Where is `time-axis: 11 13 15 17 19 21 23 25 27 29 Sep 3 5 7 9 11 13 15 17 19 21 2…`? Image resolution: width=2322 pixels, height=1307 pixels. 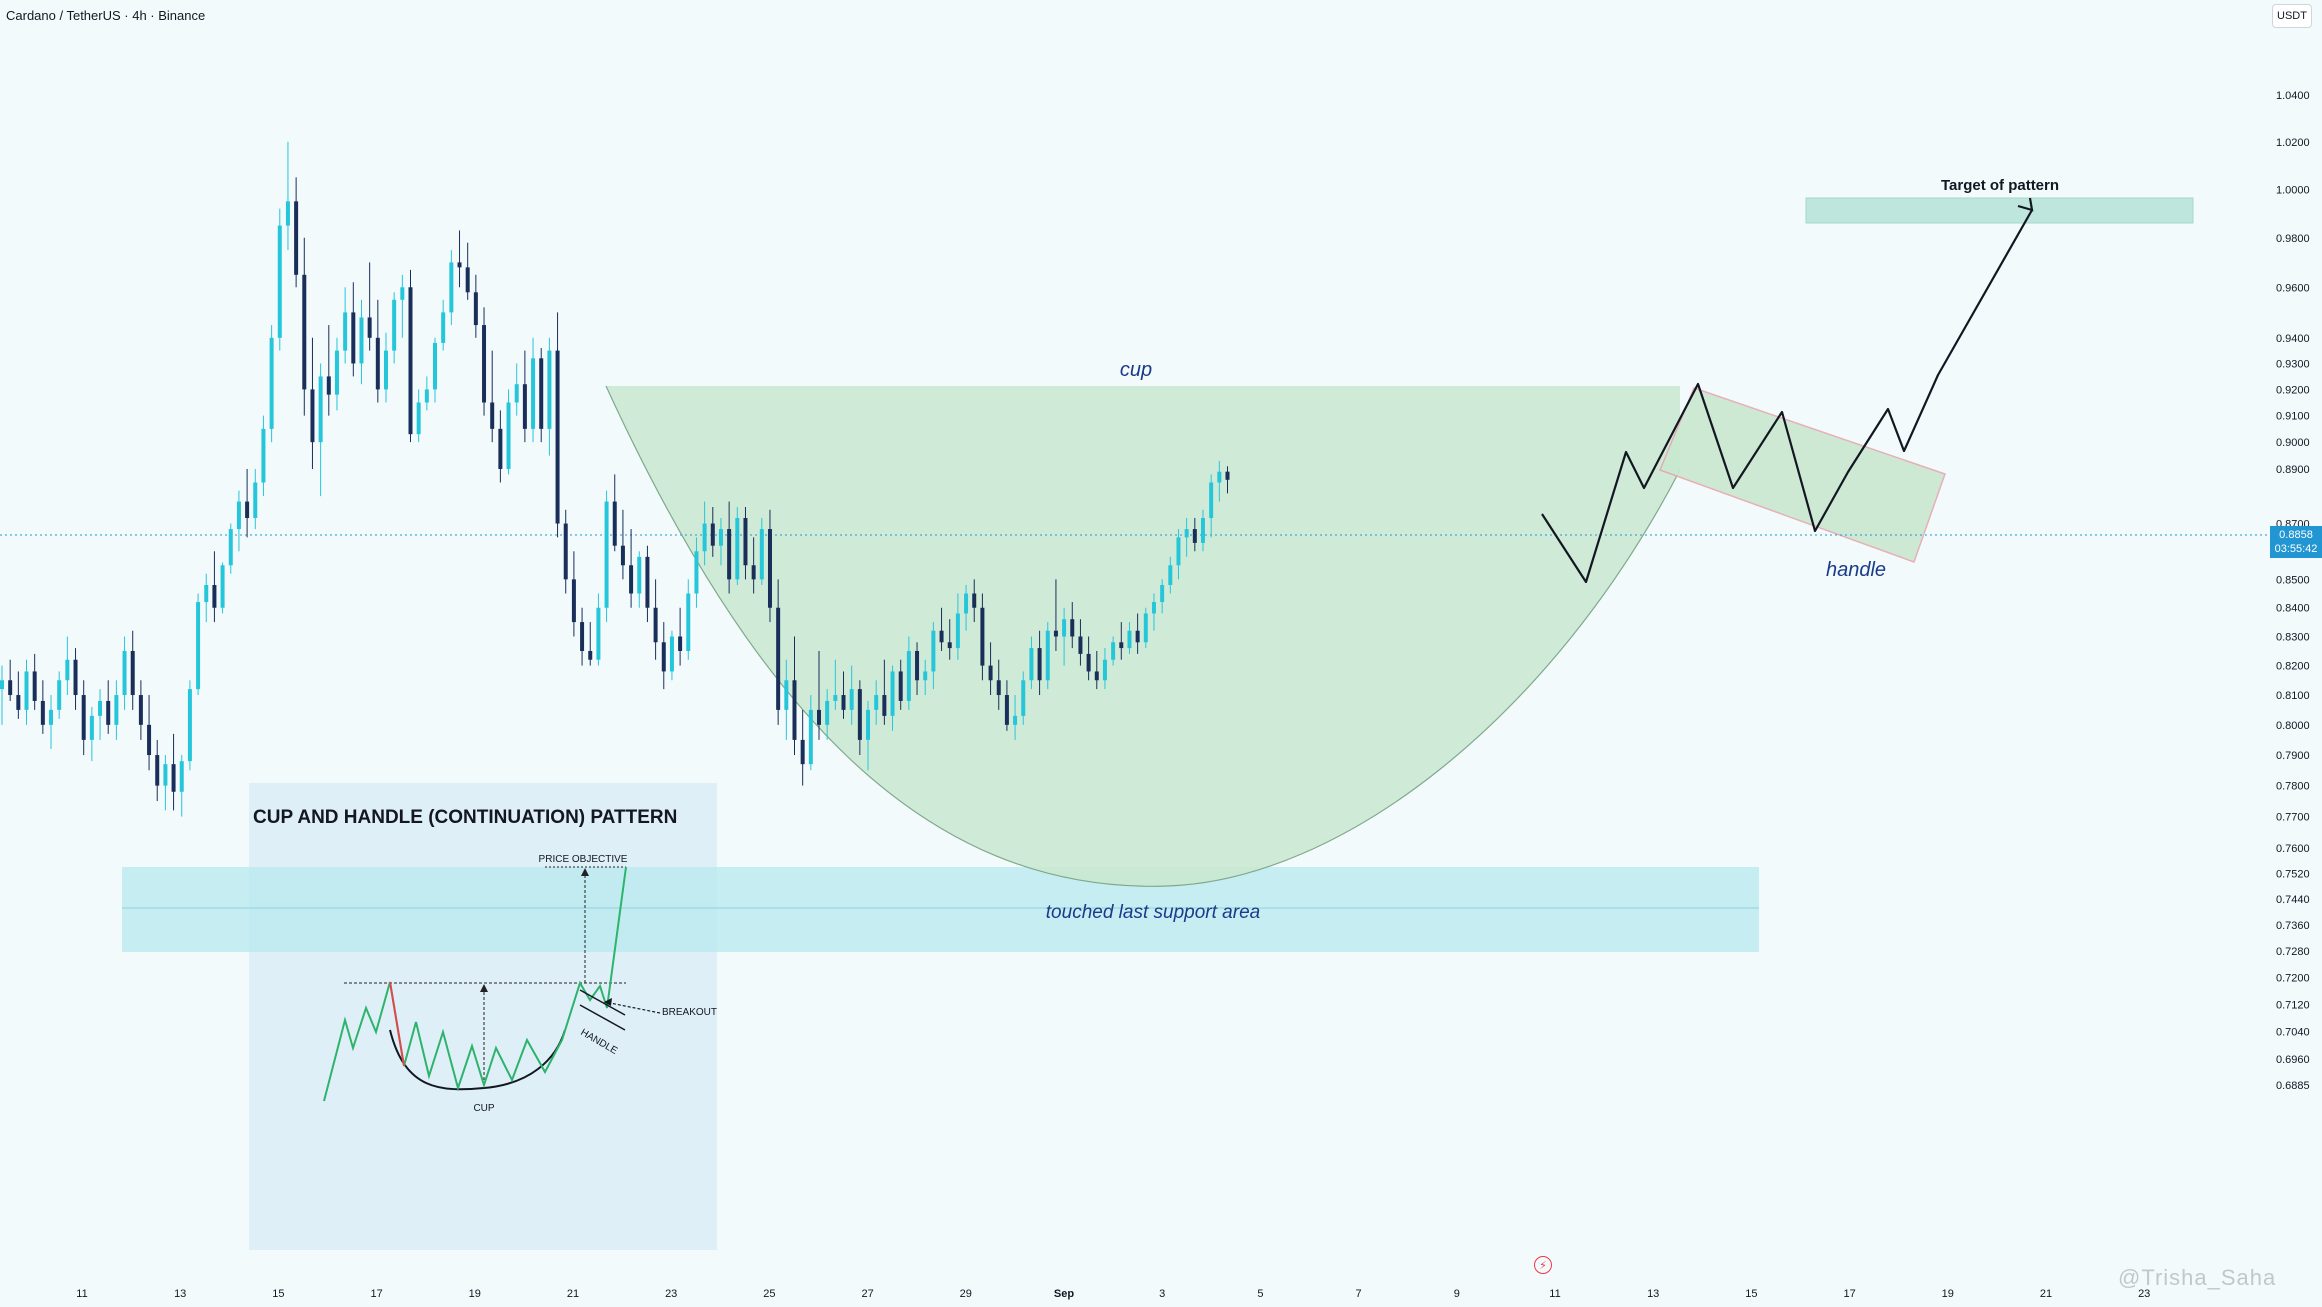 time-axis: 11 13 15 17 19 21 23 25 27 29 Sep 3 5 7 9 11 13 15 17 19 21 2… is located at coordinates (1113, 1294).